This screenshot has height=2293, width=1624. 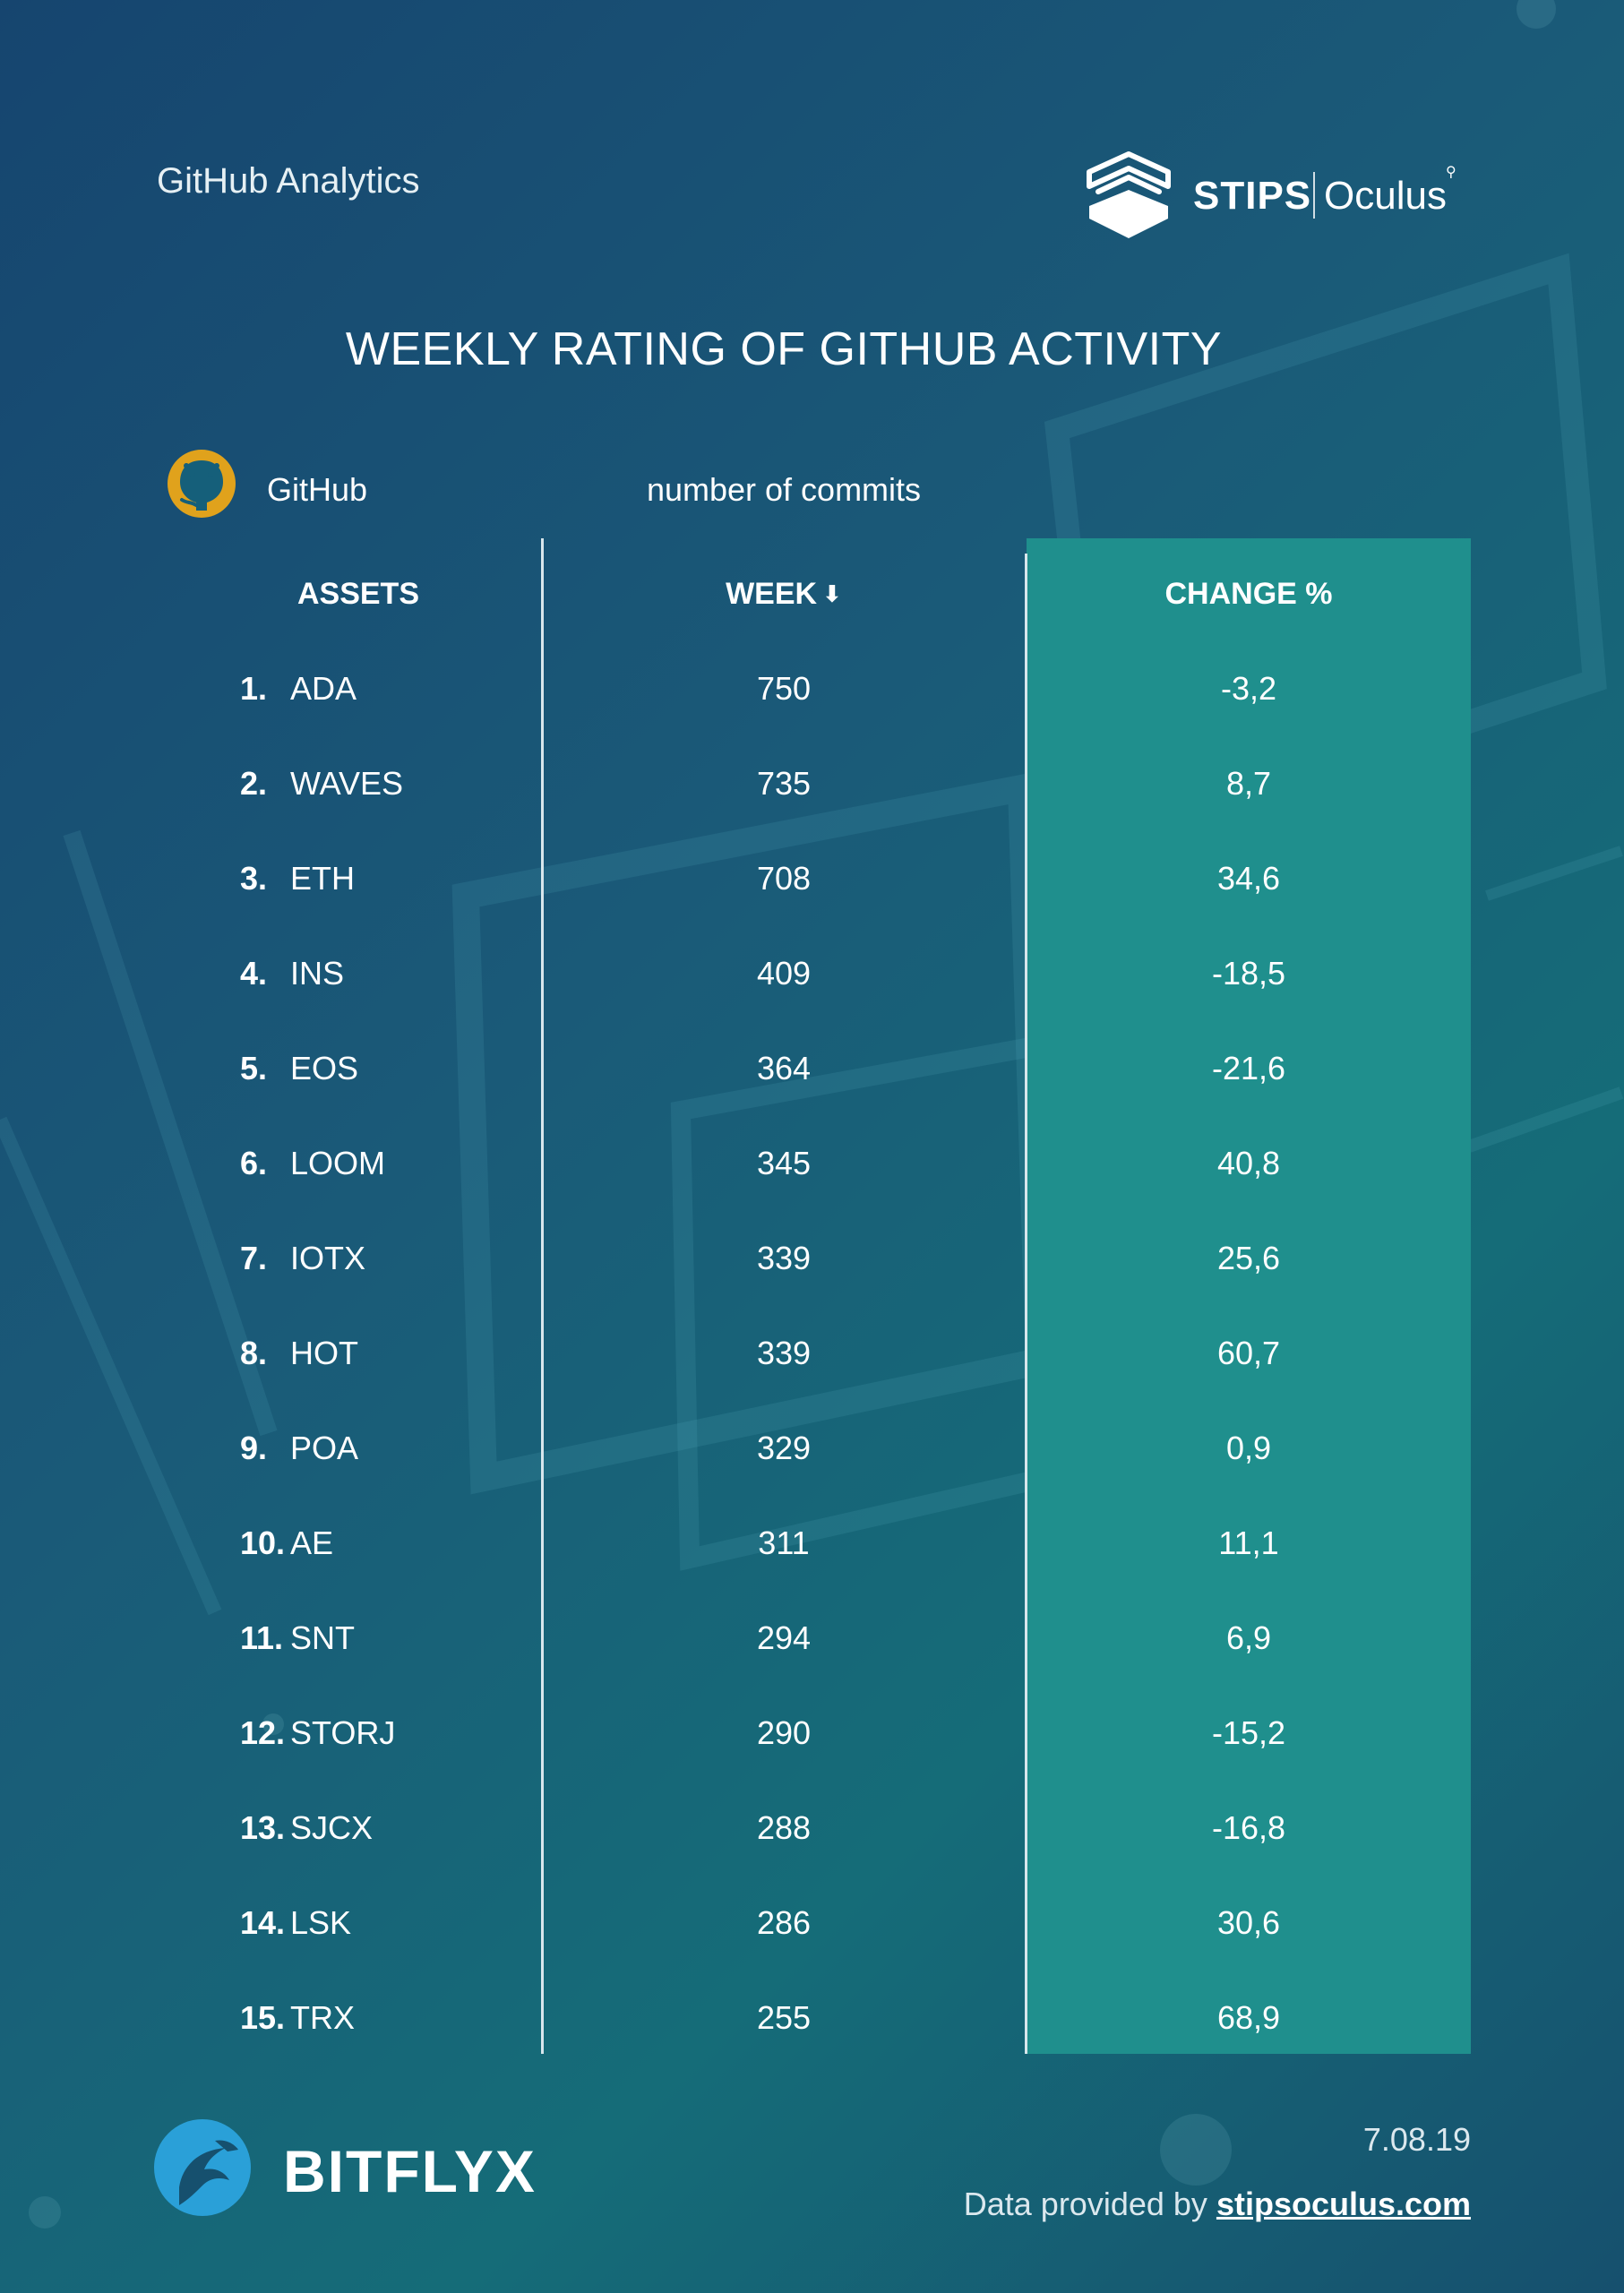 I want to click on table-row: 14. LSK 286 30,6, so click(x=812, y=1931).